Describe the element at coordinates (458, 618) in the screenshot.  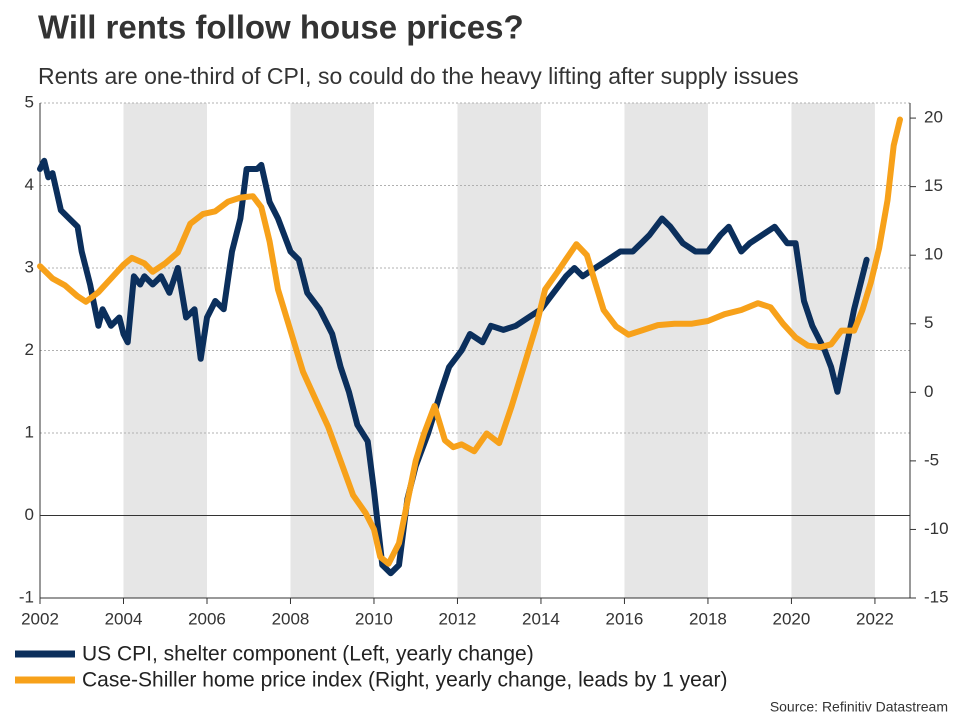
I see `x-tick-label: 2012` at that location.